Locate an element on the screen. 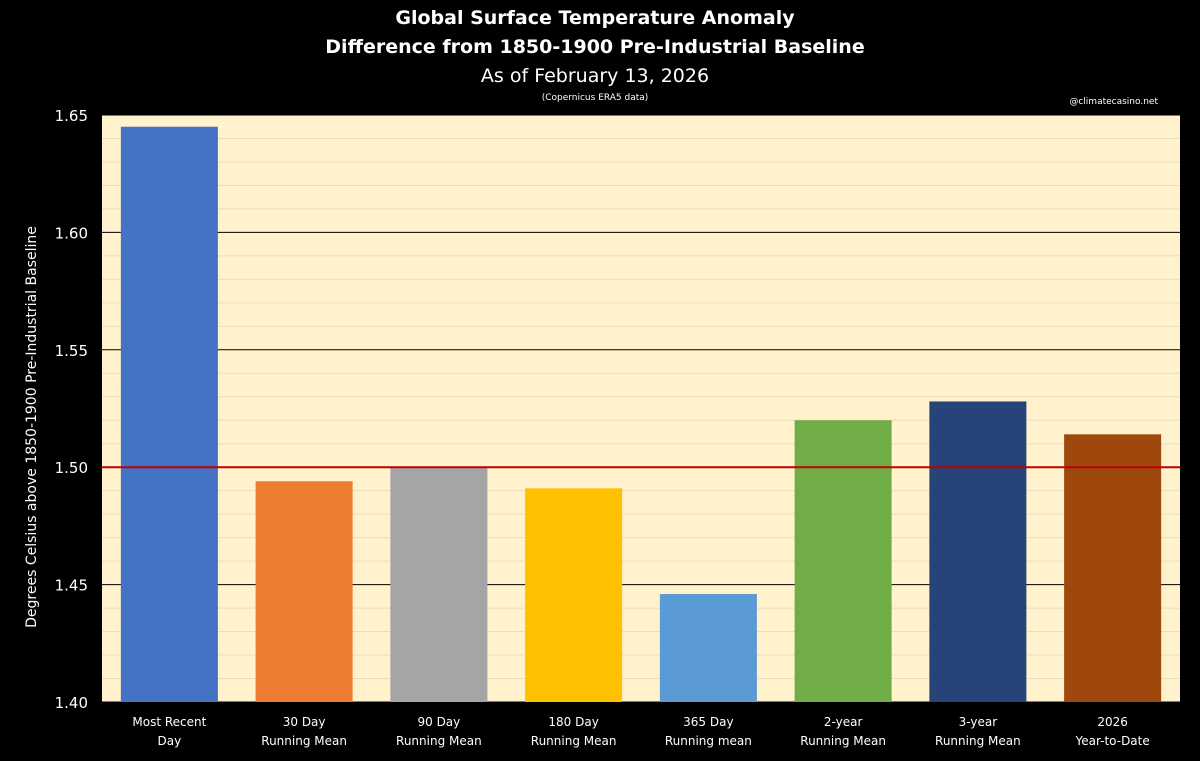 Image resolution: width=1200 pixels, height=761 pixels. y-axis-ticks: 1.40 1.45 1.50 1.55 1.60 1.65 is located at coordinates (71, 409).